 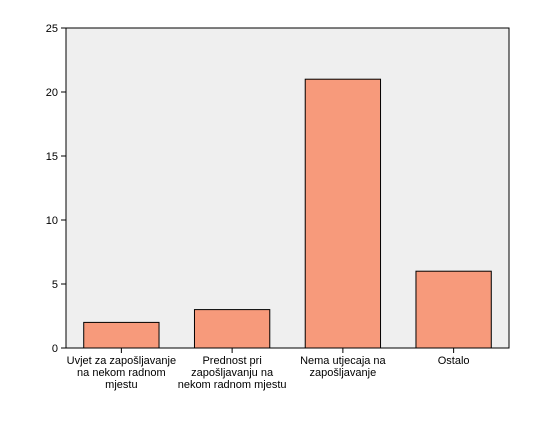 I want to click on x-tick-label-line: Nema utjecaja na, so click(x=343, y=361).